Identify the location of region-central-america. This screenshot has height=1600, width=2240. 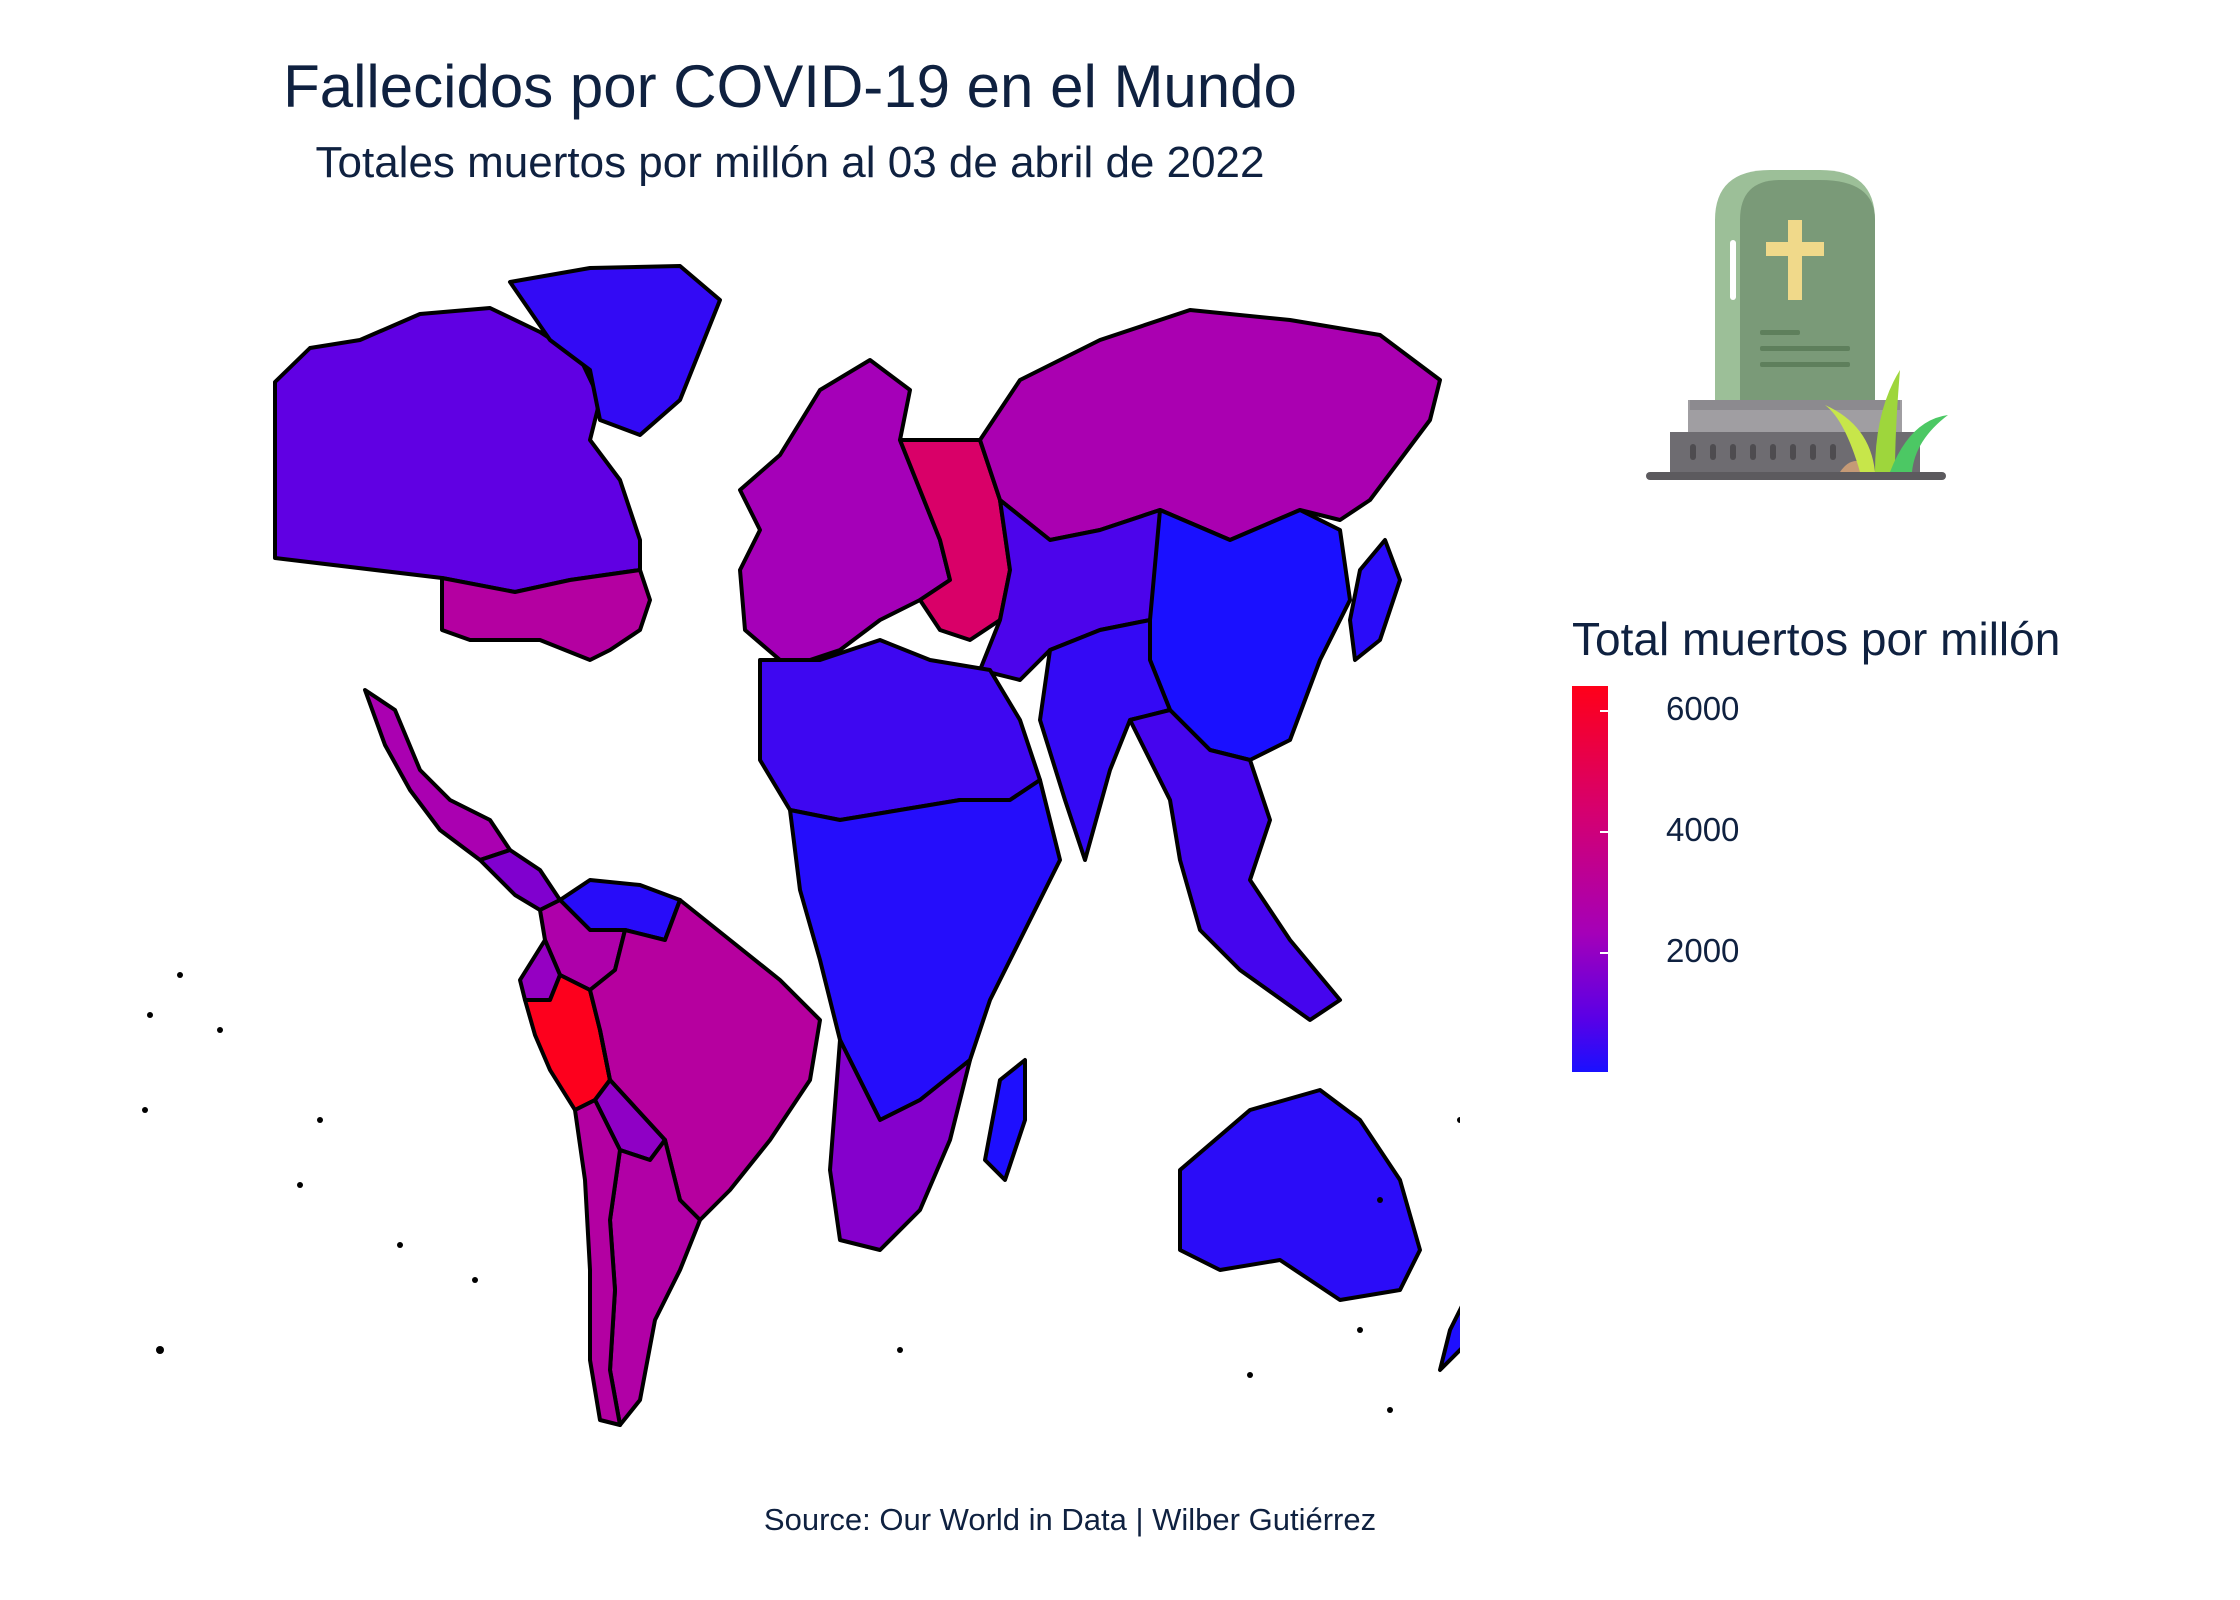
(520, 880).